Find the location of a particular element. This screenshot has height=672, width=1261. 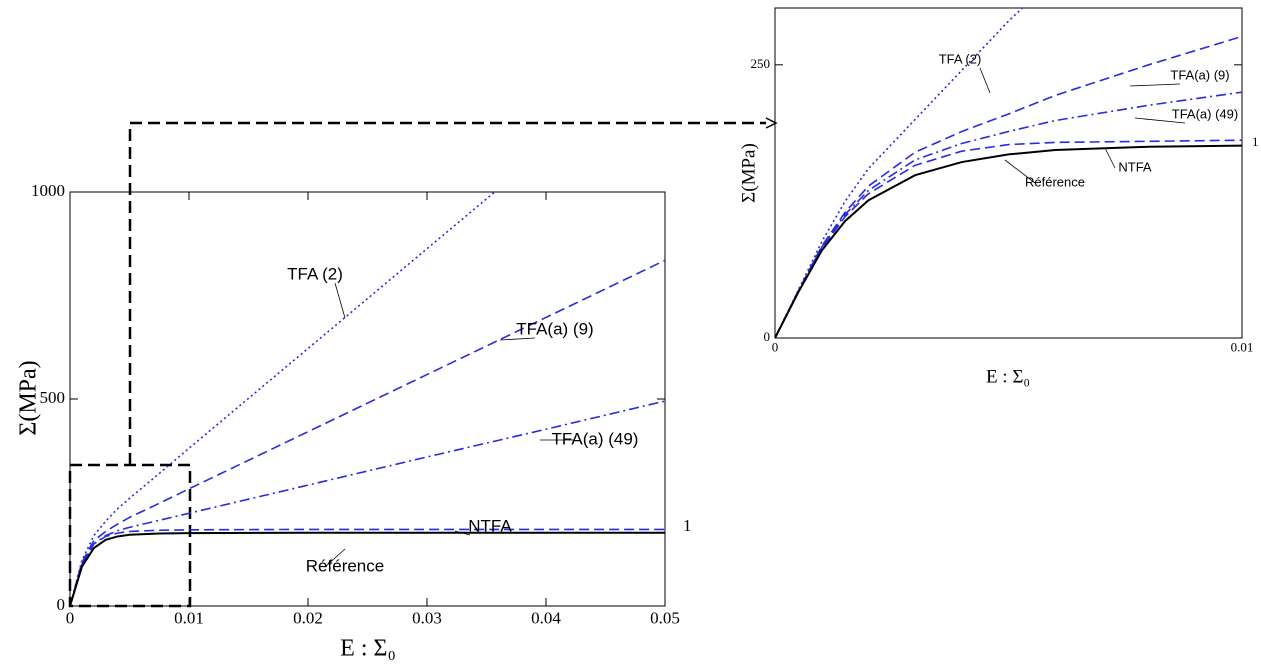

x-tick-label: 0.04 is located at coordinates (546, 618).